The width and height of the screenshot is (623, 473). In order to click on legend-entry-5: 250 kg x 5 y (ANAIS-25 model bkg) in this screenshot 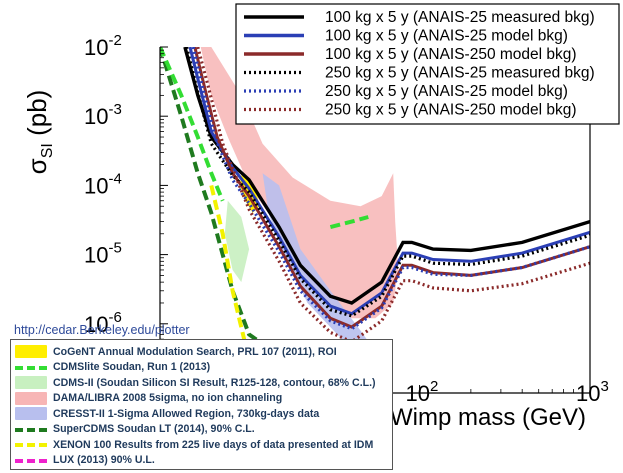, I will do `click(446, 91)`.